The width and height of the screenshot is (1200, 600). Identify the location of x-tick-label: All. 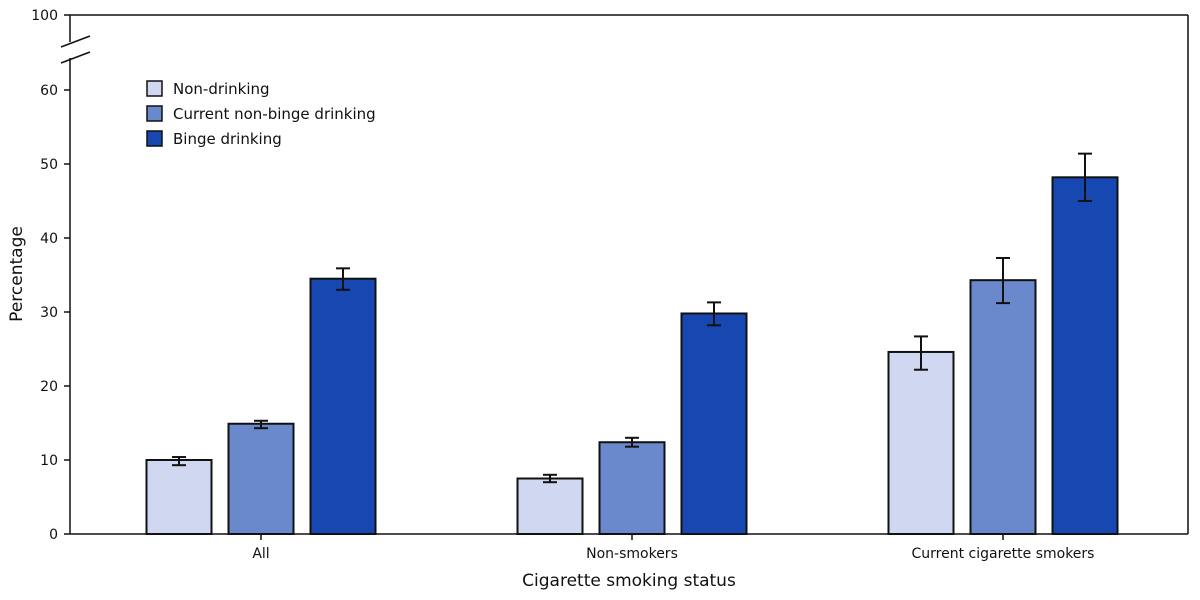
(260, 554).